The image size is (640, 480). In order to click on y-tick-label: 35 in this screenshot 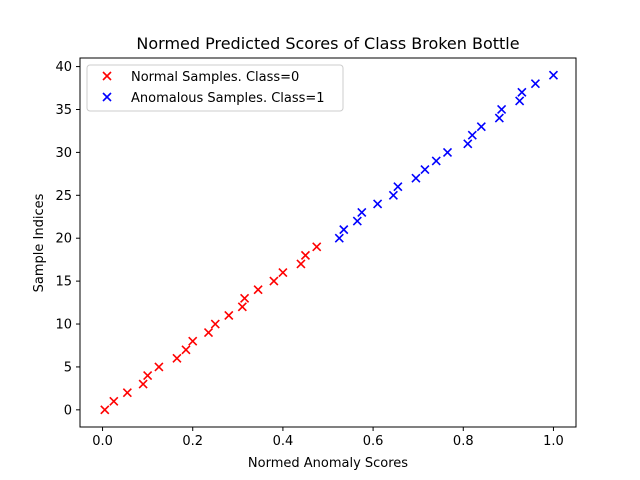, I will do `click(63, 110)`.